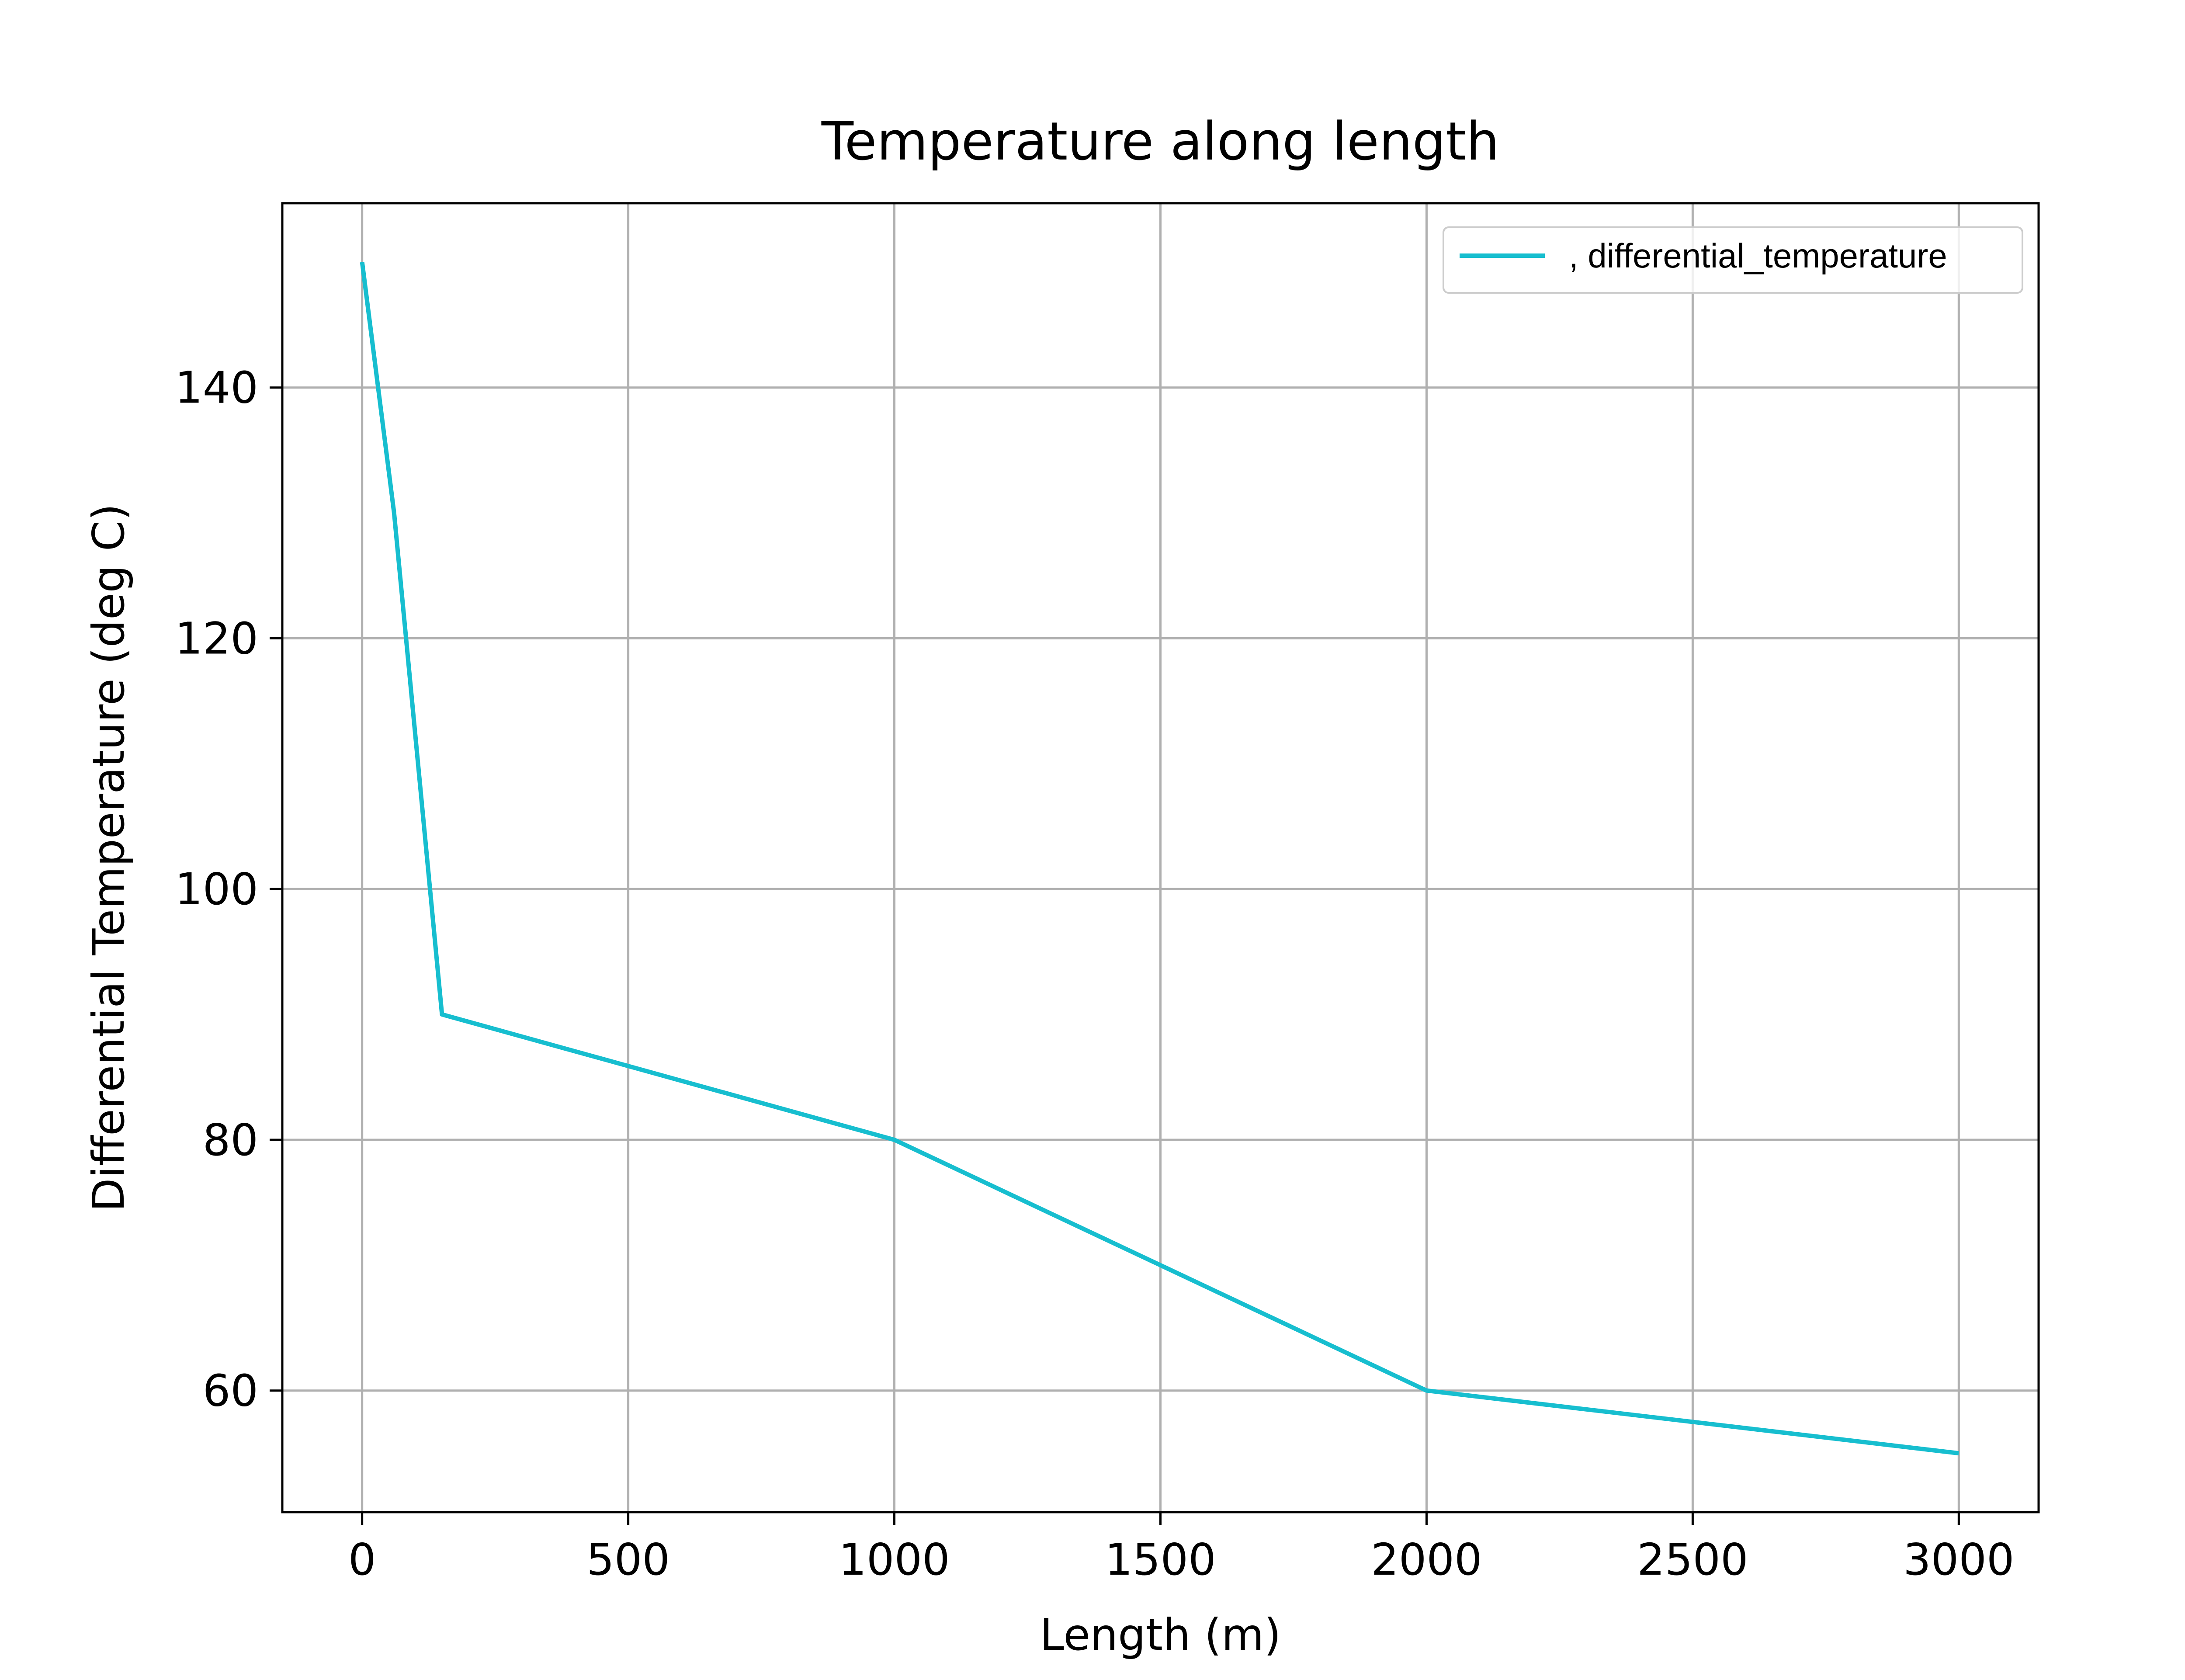 Image resolution: width=2185 pixels, height=1680 pixels. What do you see at coordinates (895, 1559) in the screenshot?
I see `x-tick-label: 1000` at bounding box center [895, 1559].